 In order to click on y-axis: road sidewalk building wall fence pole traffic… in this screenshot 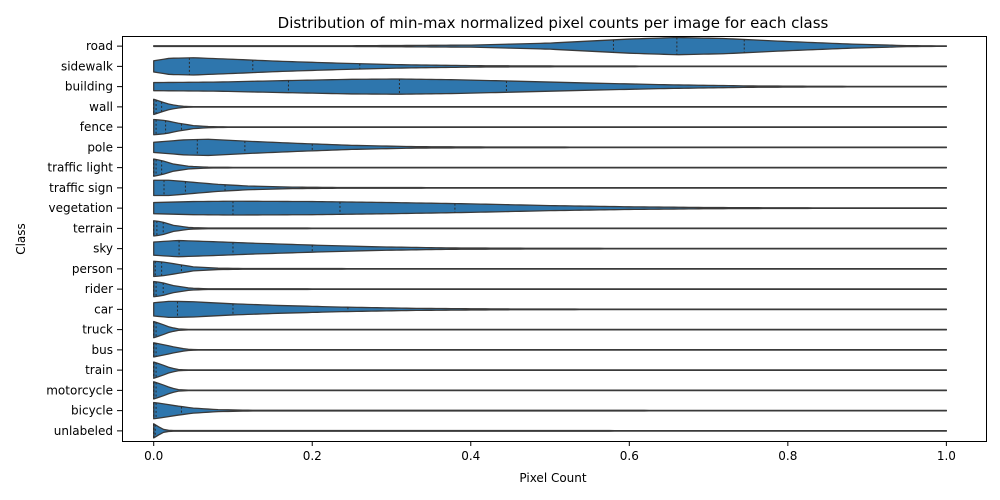, I will do `click(84, 238)`.